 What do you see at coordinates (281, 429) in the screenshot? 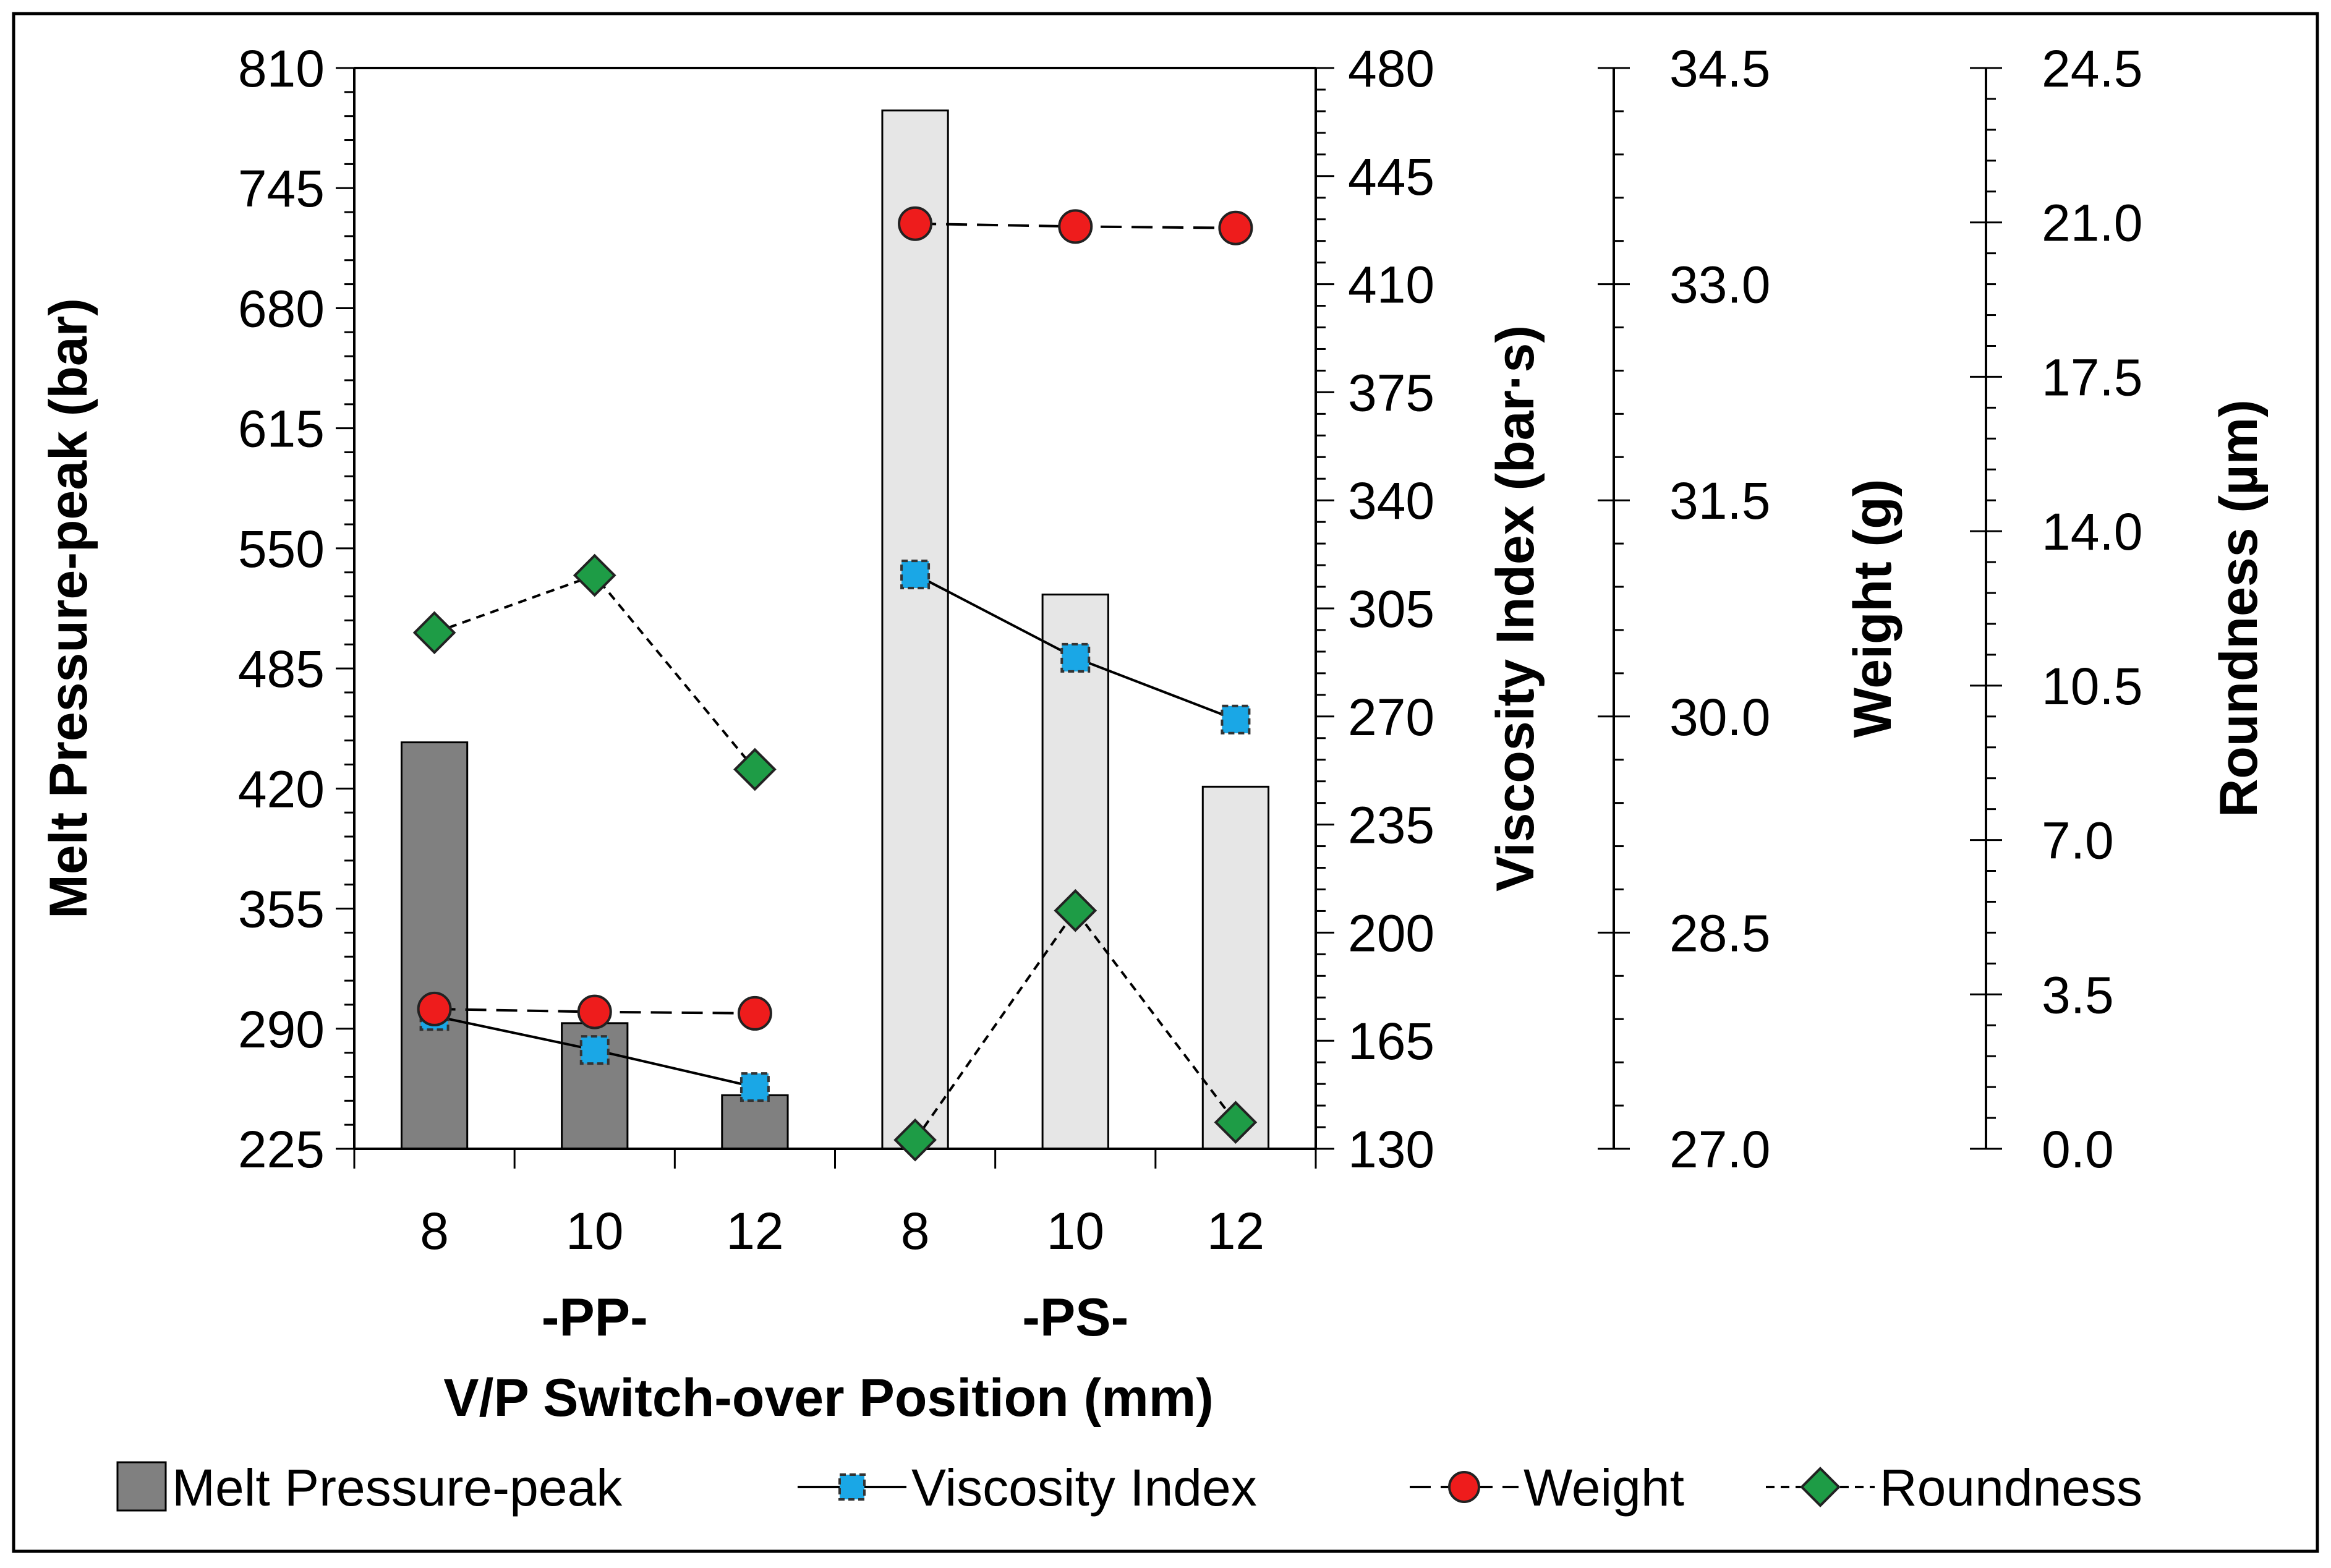
I see `pressure-tick-label: 615` at bounding box center [281, 429].